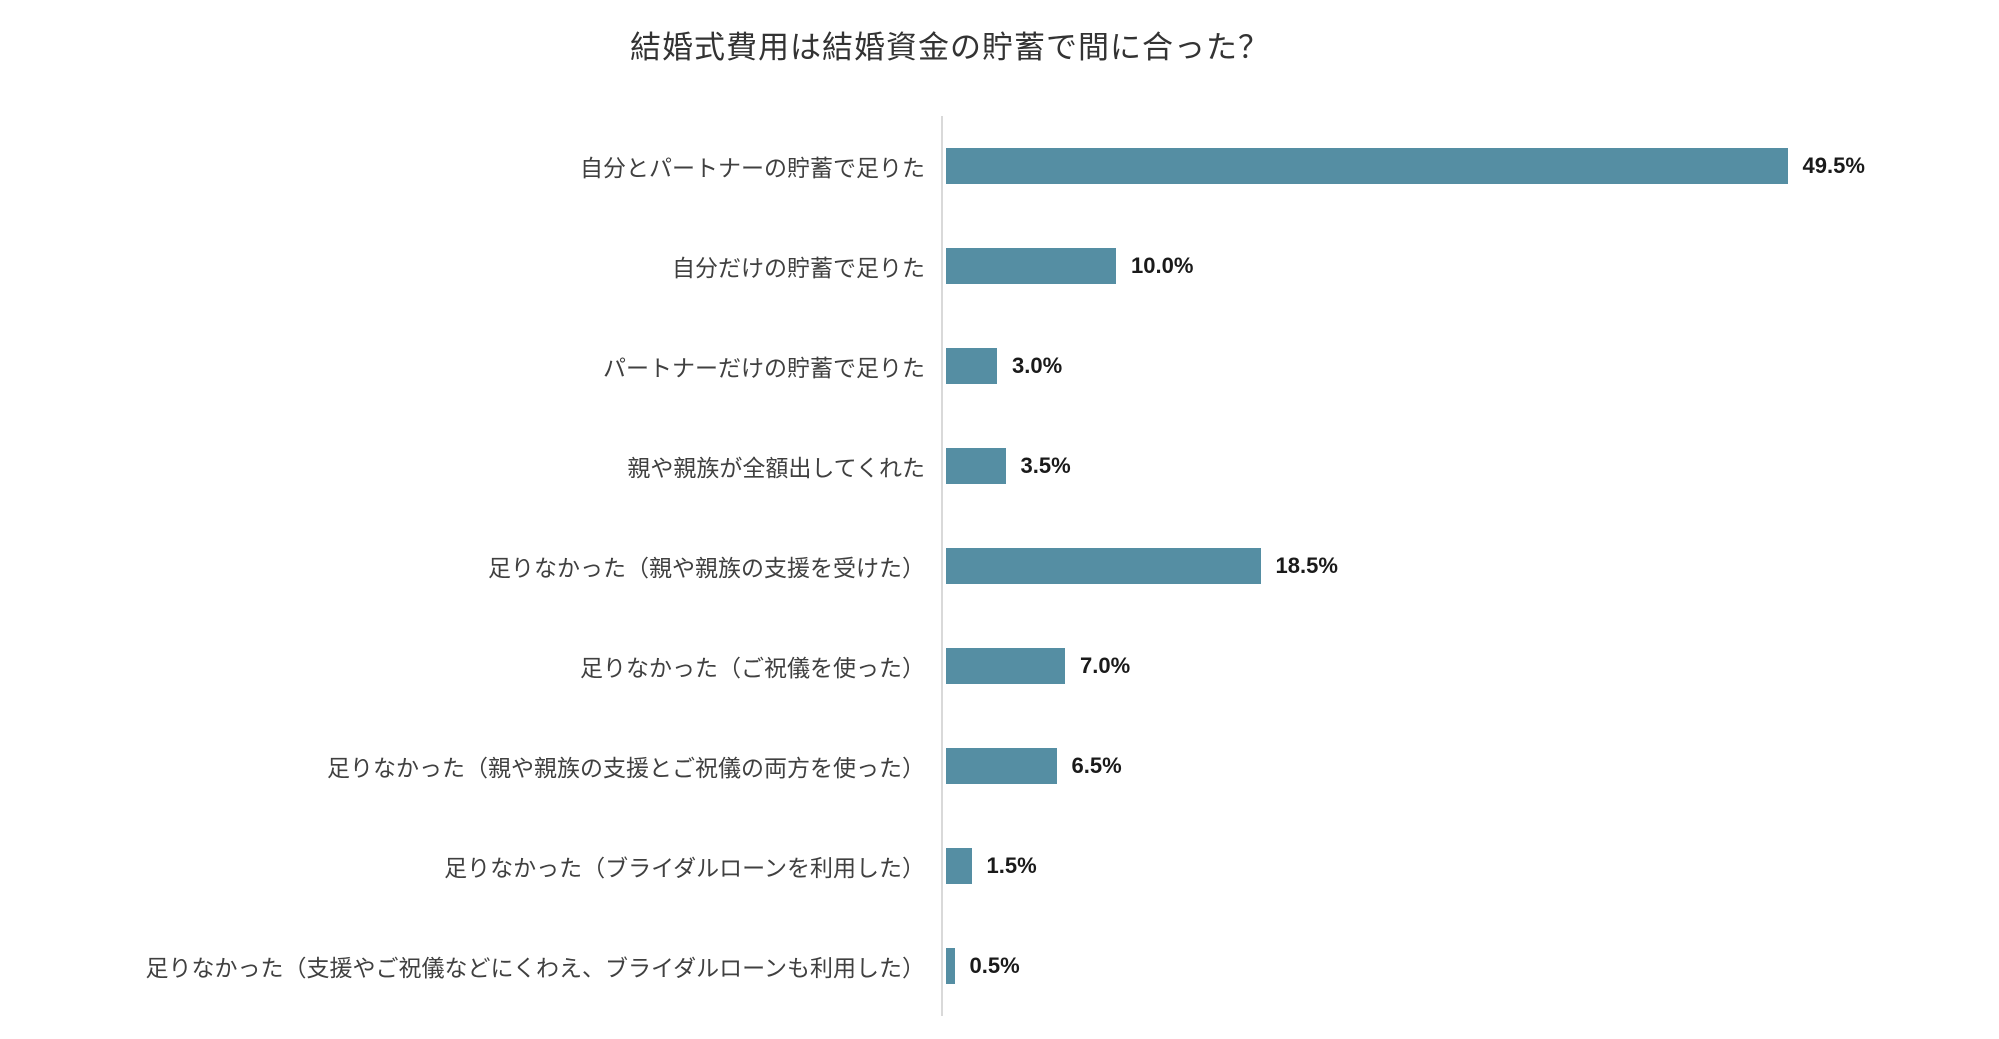 Image resolution: width=1999 pixels, height=1039 pixels. What do you see at coordinates (1105, 665) in the screenshot?
I see `value-label: 7.0%` at bounding box center [1105, 665].